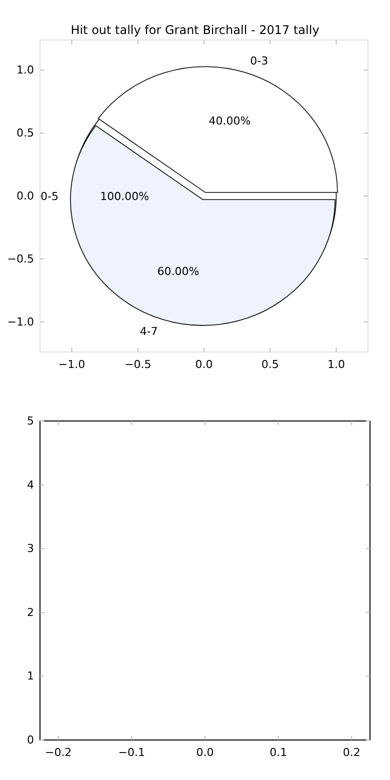  What do you see at coordinates (132, 752) in the screenshot?
I see `x-tick-label: −0.1` at bounding box center [132, 752].